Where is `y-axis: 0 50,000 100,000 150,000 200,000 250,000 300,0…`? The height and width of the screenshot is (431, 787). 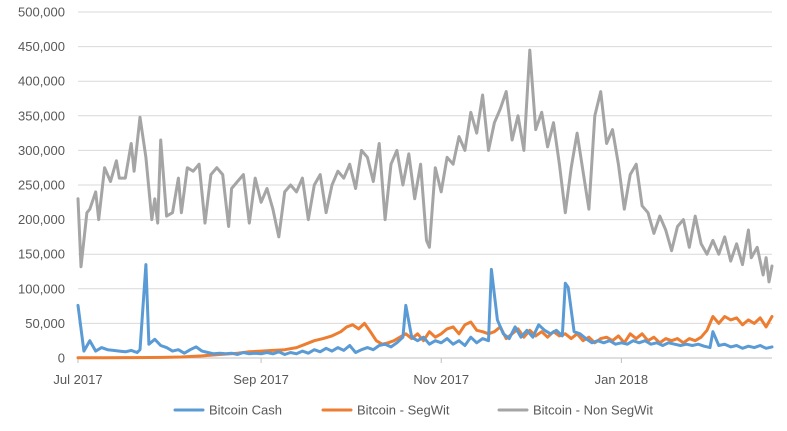
y-axis: 0 50,000 100,000 150,000 200,000 250,000 300,0… is located at coordinates (41, 185).